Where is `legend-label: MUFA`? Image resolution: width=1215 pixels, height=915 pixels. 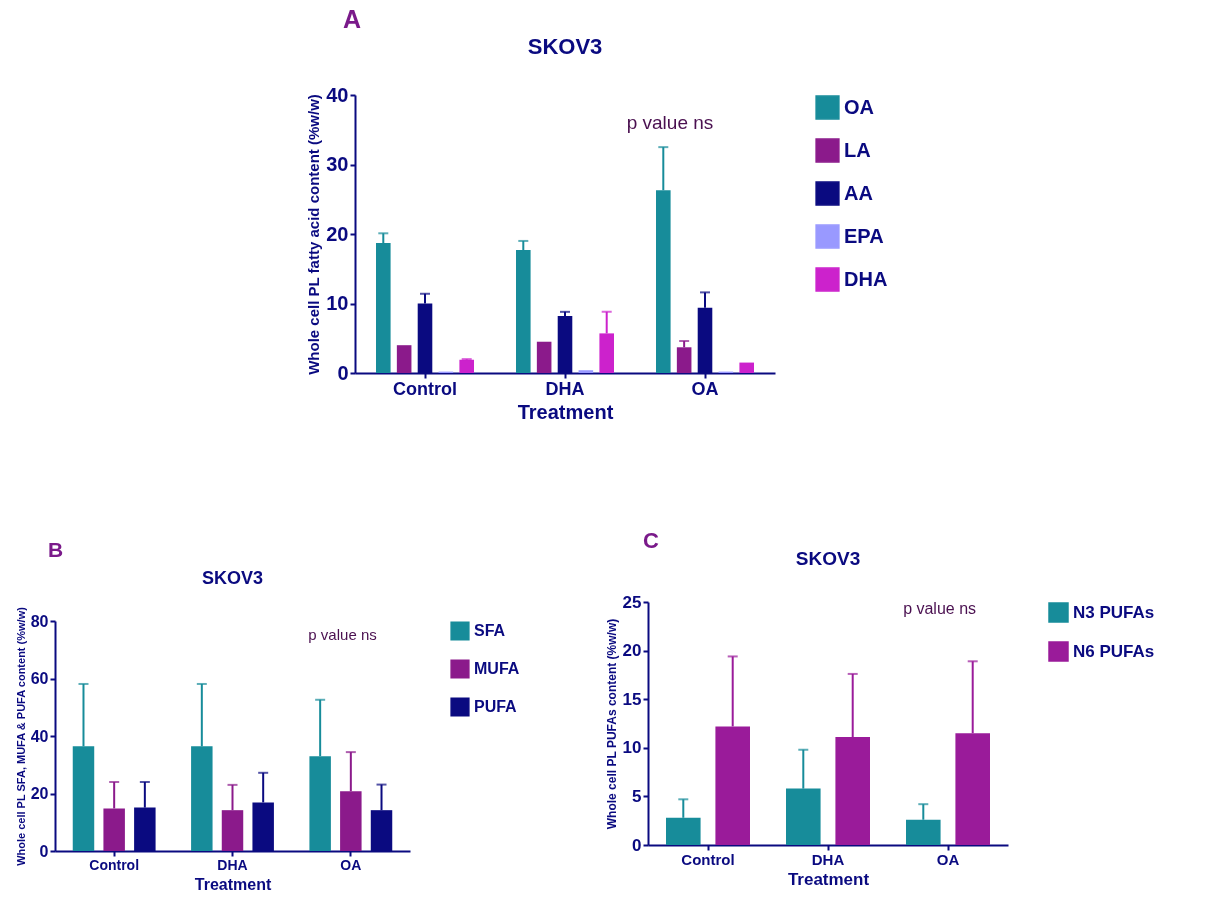
legend-label: MUFA is located at coordinates (497, 668).